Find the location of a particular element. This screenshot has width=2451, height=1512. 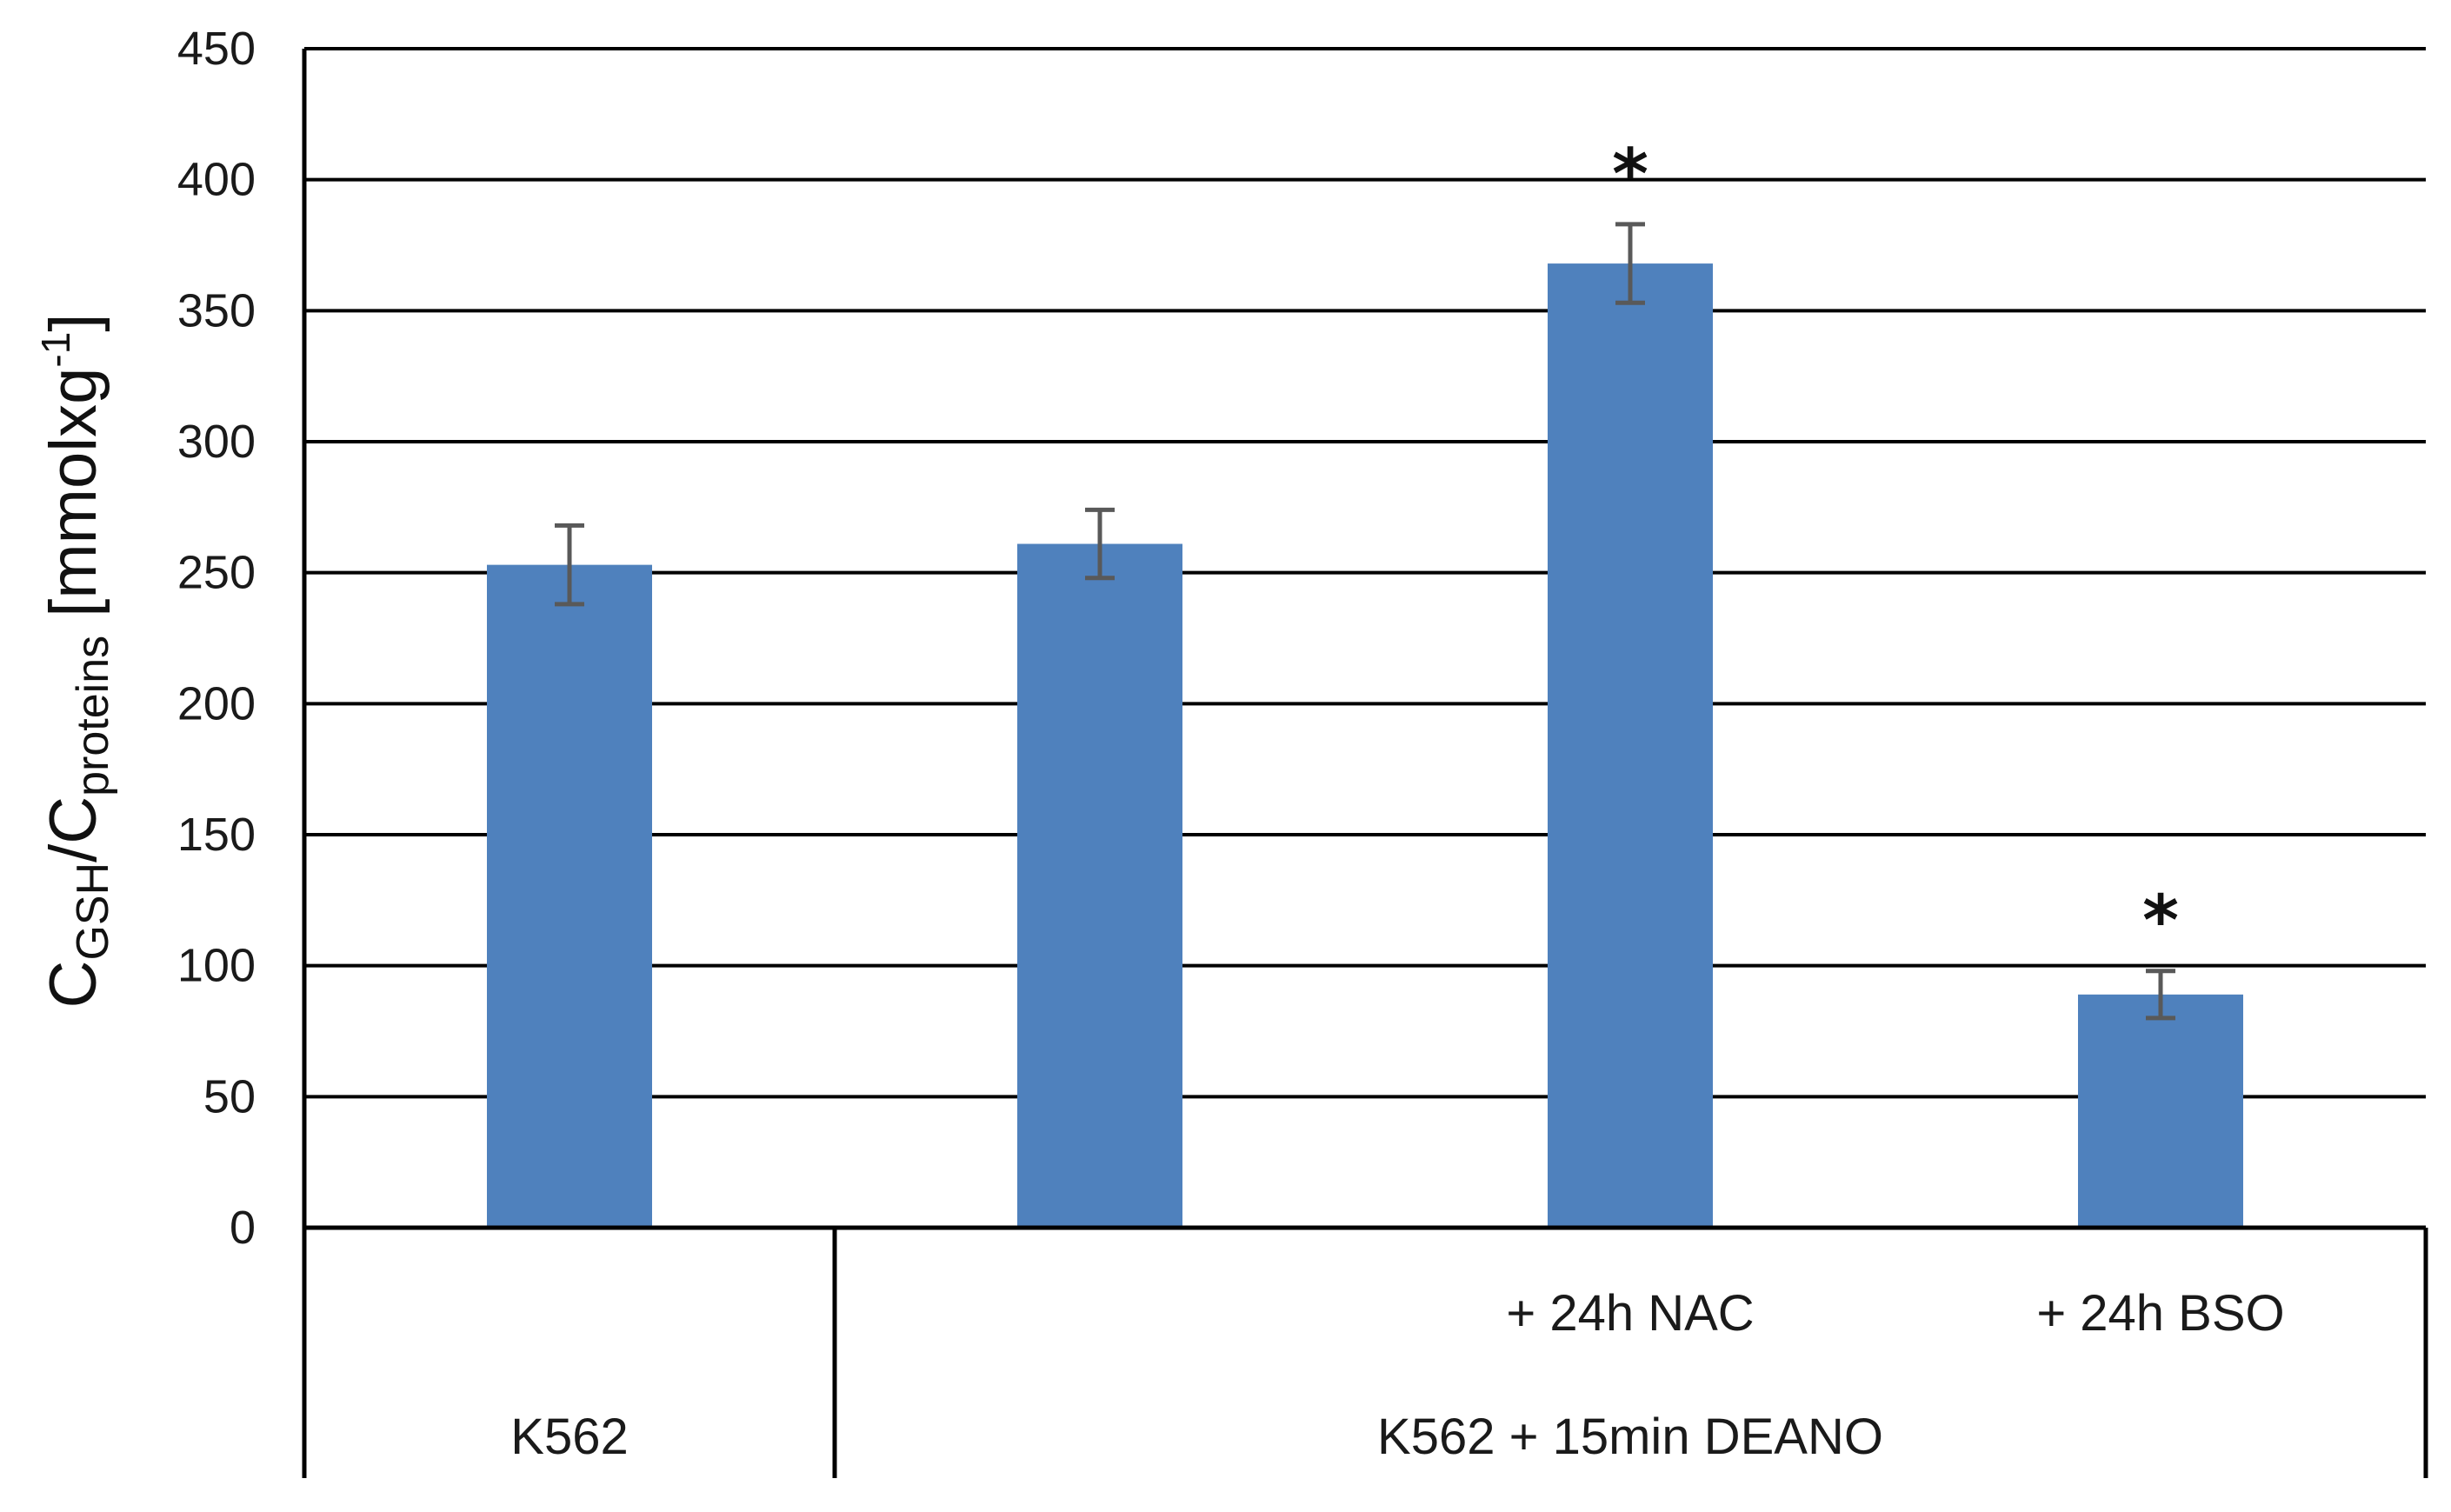

y-tick-label: 250 is located at coordinates (216, 573).